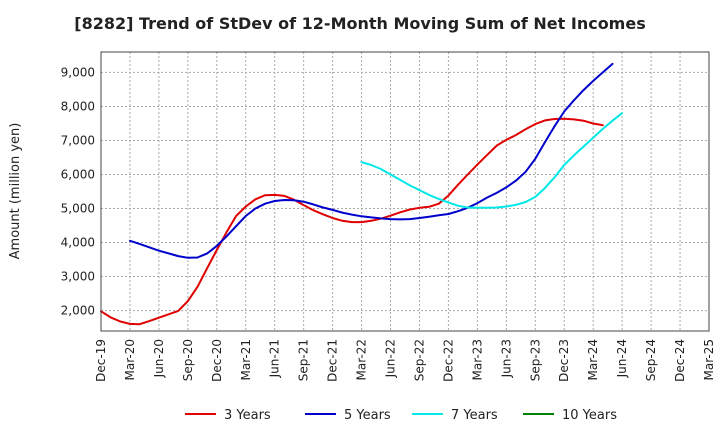 This screenshot has height=440, width=720. I want to click on x-tick-label: Mar-25, so click(709, 359).